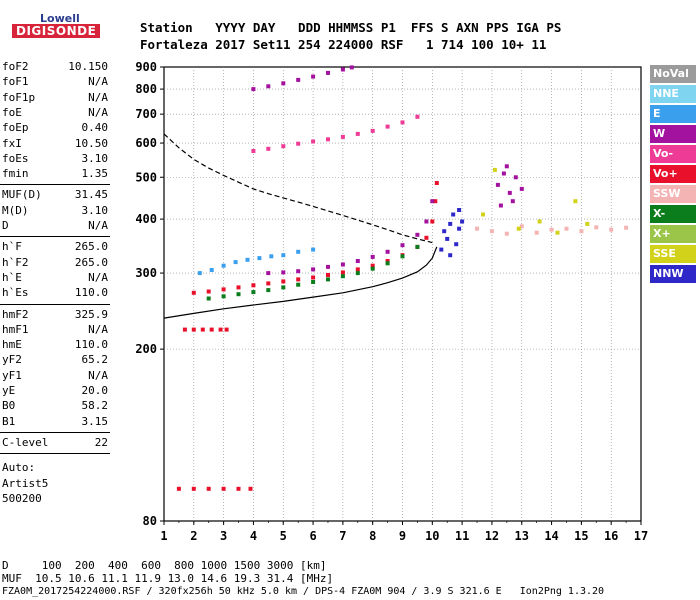 The image size is (700, 600). I want to click on param-name: hmF1, so click(15, 329).